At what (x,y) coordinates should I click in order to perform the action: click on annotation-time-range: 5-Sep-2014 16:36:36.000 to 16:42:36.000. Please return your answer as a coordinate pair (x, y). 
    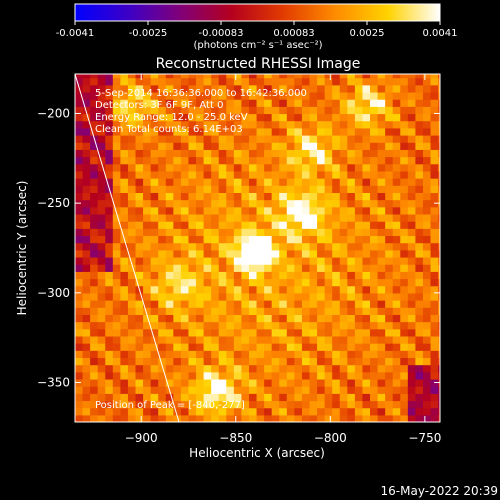
    Looking at the image, I should click on (201, 93).